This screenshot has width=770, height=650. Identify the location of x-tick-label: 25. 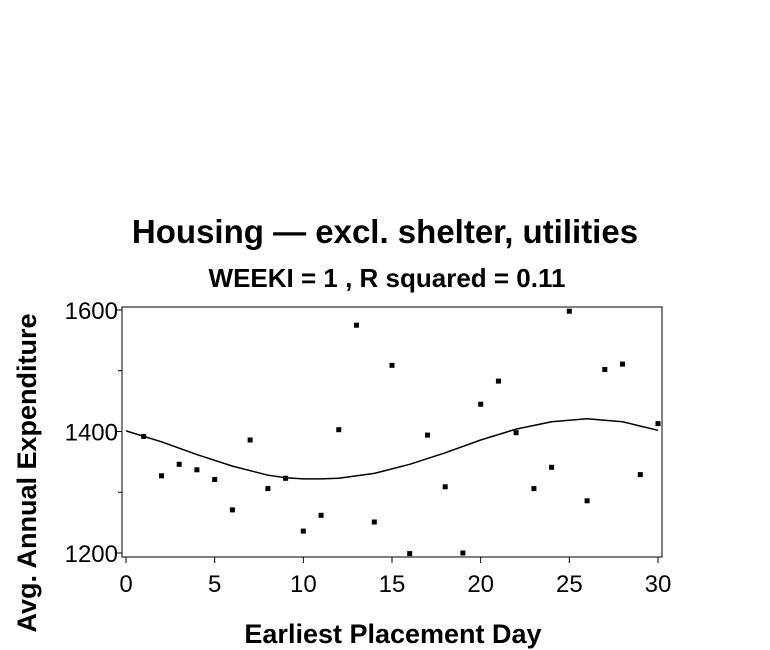
(569, 584).